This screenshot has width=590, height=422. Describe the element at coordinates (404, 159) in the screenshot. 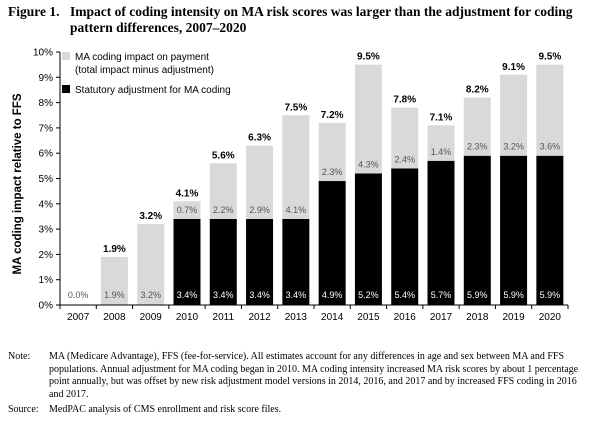

I see `data-label-impact: 2.4%` at that location.